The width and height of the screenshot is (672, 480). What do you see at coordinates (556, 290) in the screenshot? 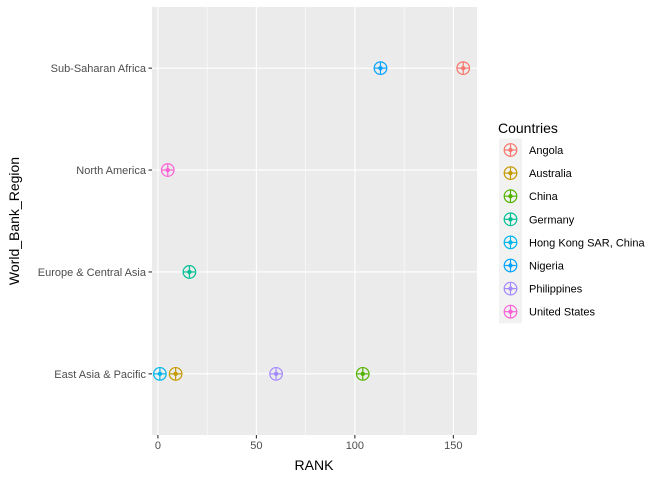
I see `legend-label: Philippines` at bounding box center [556, 290].